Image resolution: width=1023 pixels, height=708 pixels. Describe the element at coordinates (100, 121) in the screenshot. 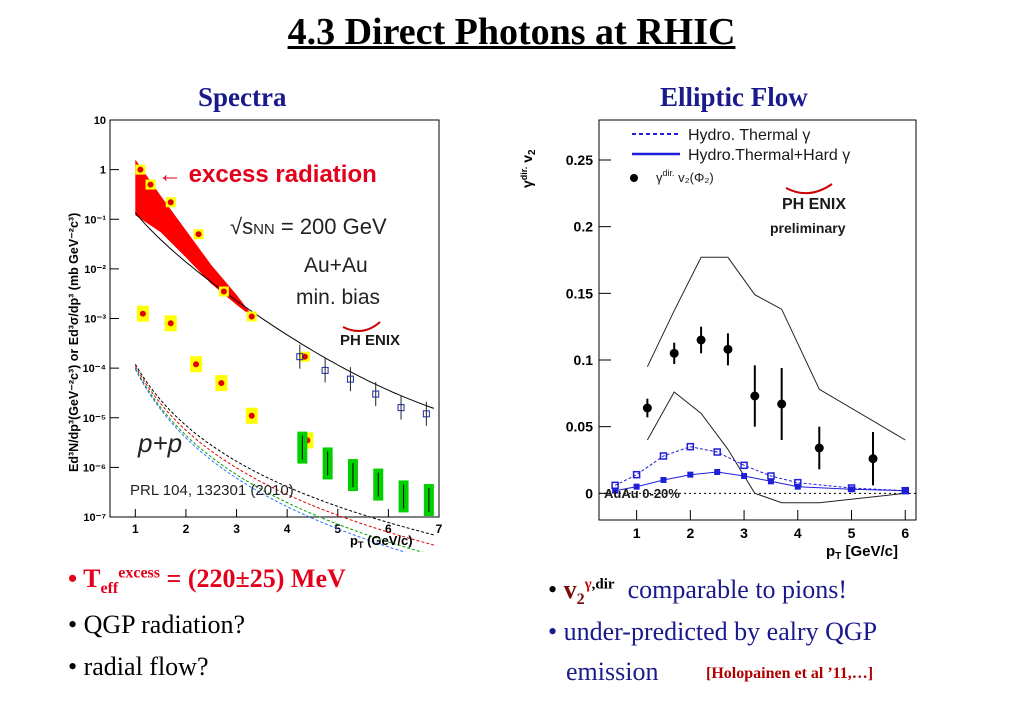

I see `spectra-y-tick-label: 10` at that location.